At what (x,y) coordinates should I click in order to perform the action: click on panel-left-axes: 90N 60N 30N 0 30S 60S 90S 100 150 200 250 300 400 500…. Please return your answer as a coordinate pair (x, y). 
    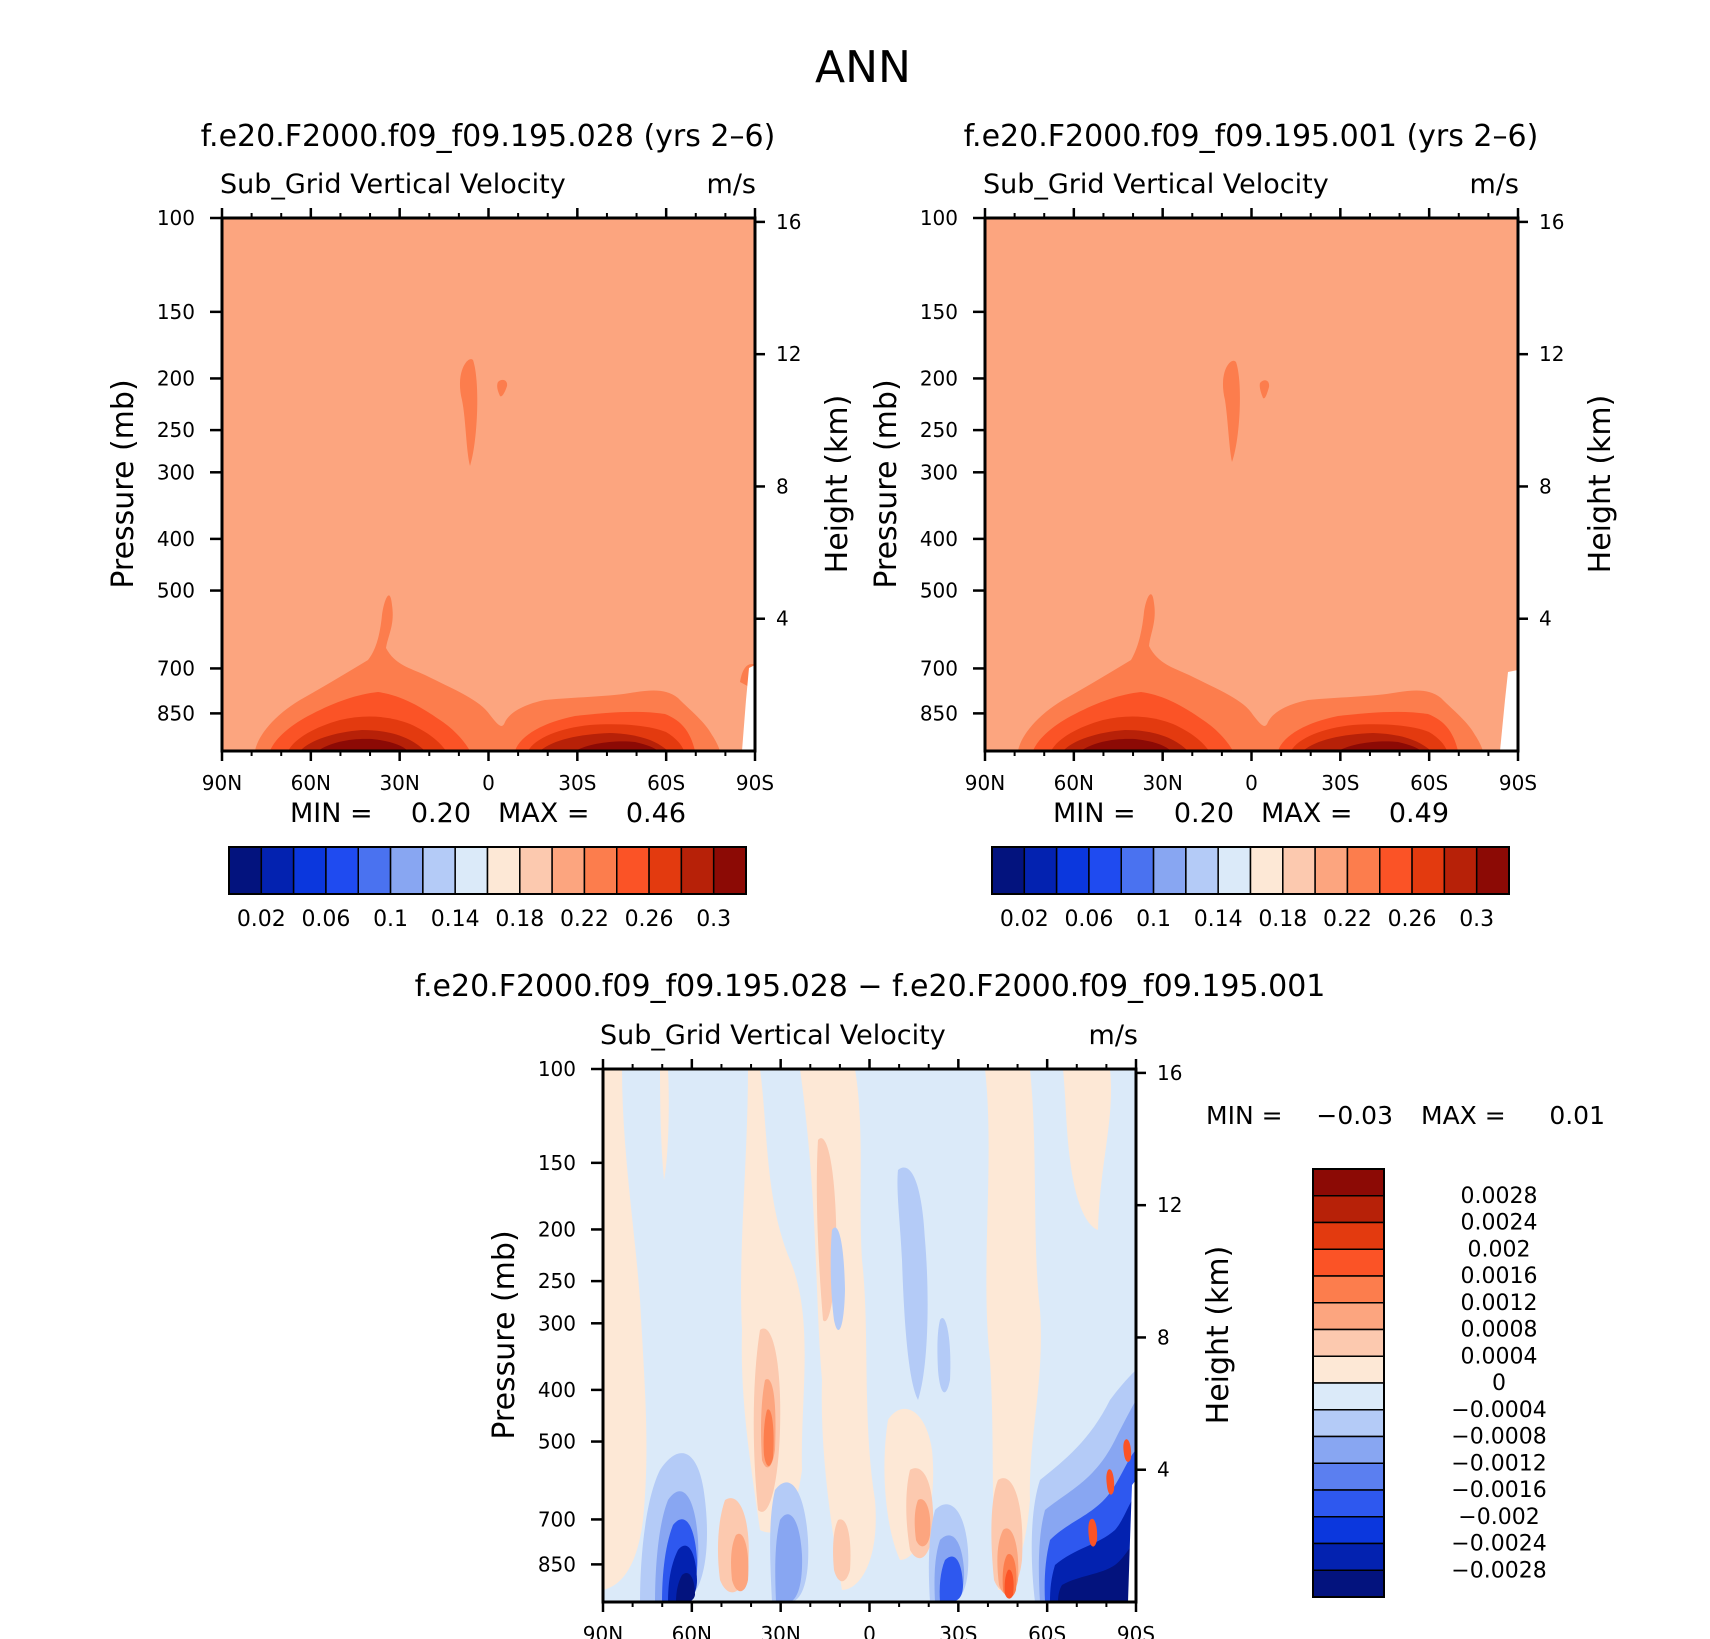
    Looking at the image, I should click on (479, 500).